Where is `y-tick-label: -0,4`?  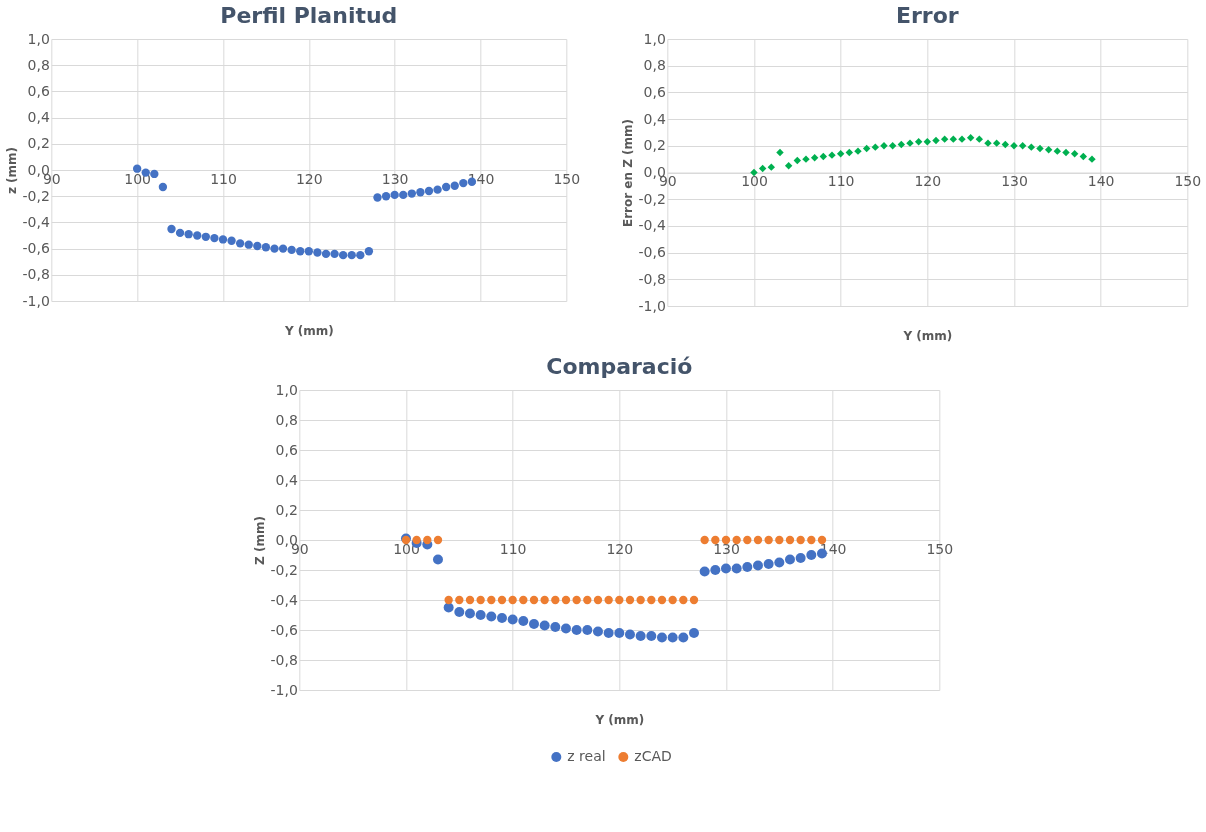 y-tick-label: -0,4 is located at coordinates (284, 599).